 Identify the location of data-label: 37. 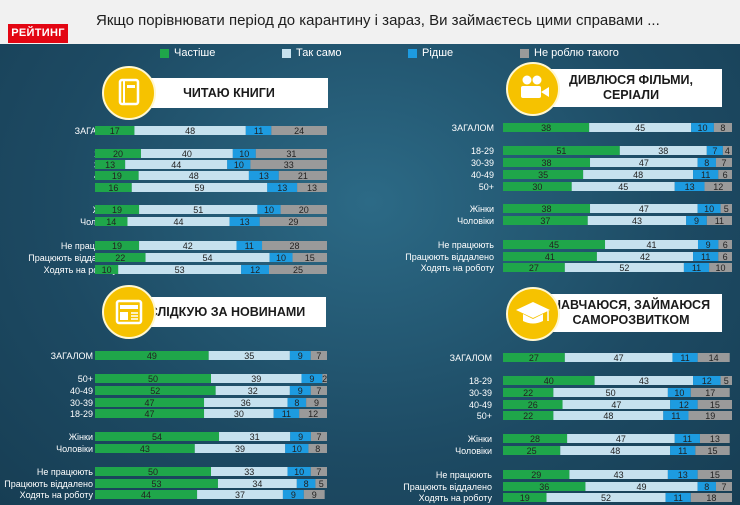
(240, 495).